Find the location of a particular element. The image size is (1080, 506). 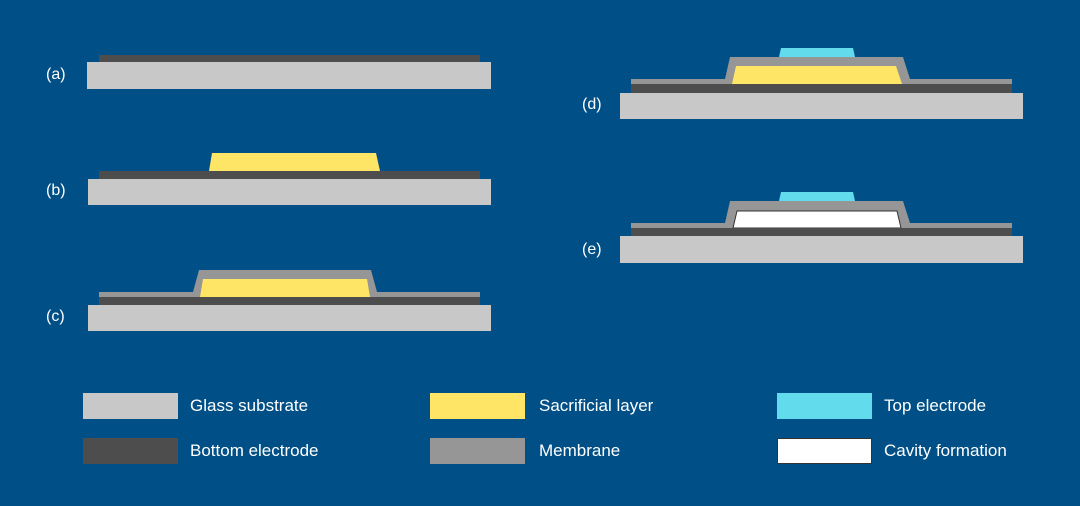

legend-swatch-membrane is located at coordinates (477, 451).